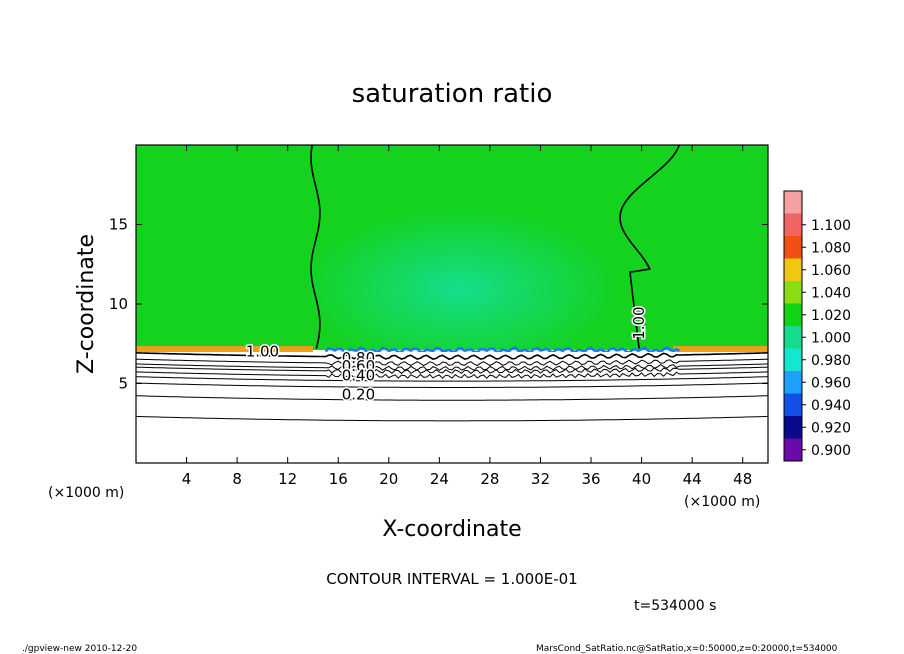  Describe the element at coordinates (831, 406) in the screenshot. I see `colorbar-label: 0.940` at that location.